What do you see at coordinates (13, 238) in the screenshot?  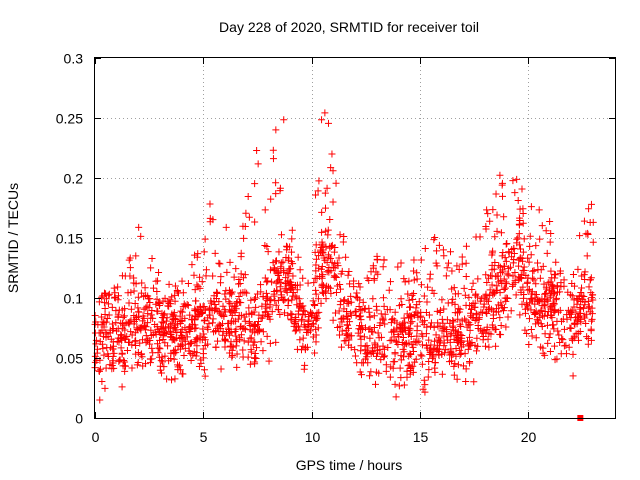 I see `y-axis-label: SRMTID / TECUs` at bounding box center [13, 238].